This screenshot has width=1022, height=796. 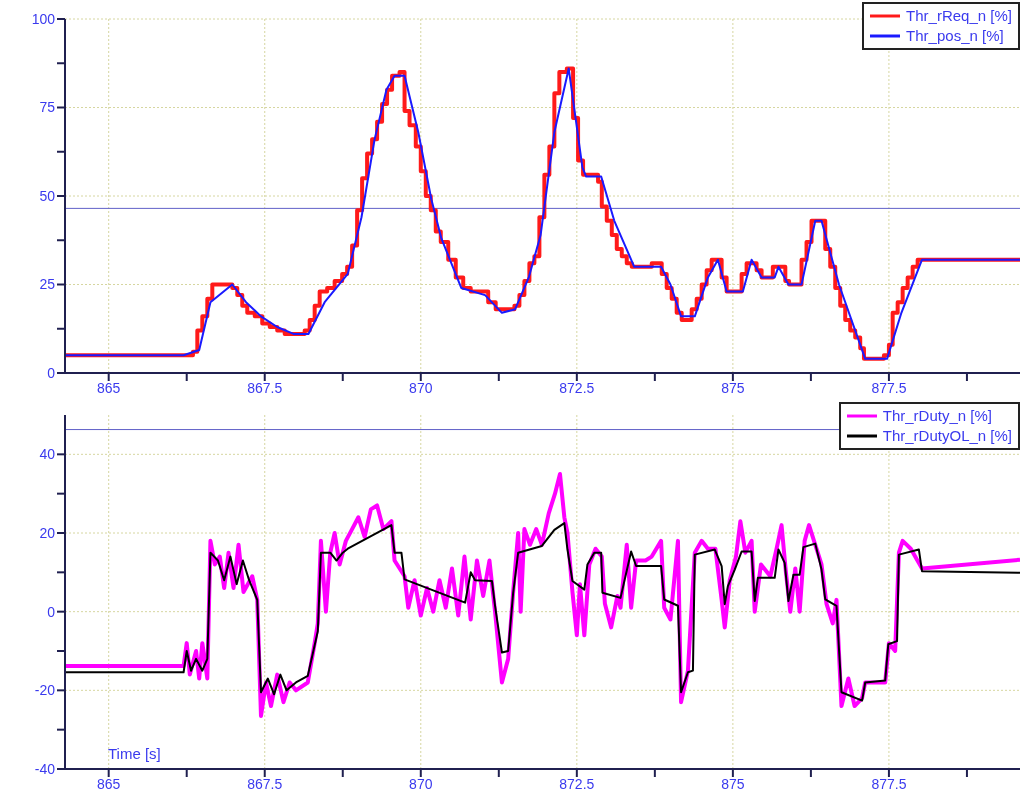 What do you see at coordinates (947, 436) in the screenshot?
I see `legend-label: Thr_rDutyOL_n [%]` at bounding box center [947, 436].